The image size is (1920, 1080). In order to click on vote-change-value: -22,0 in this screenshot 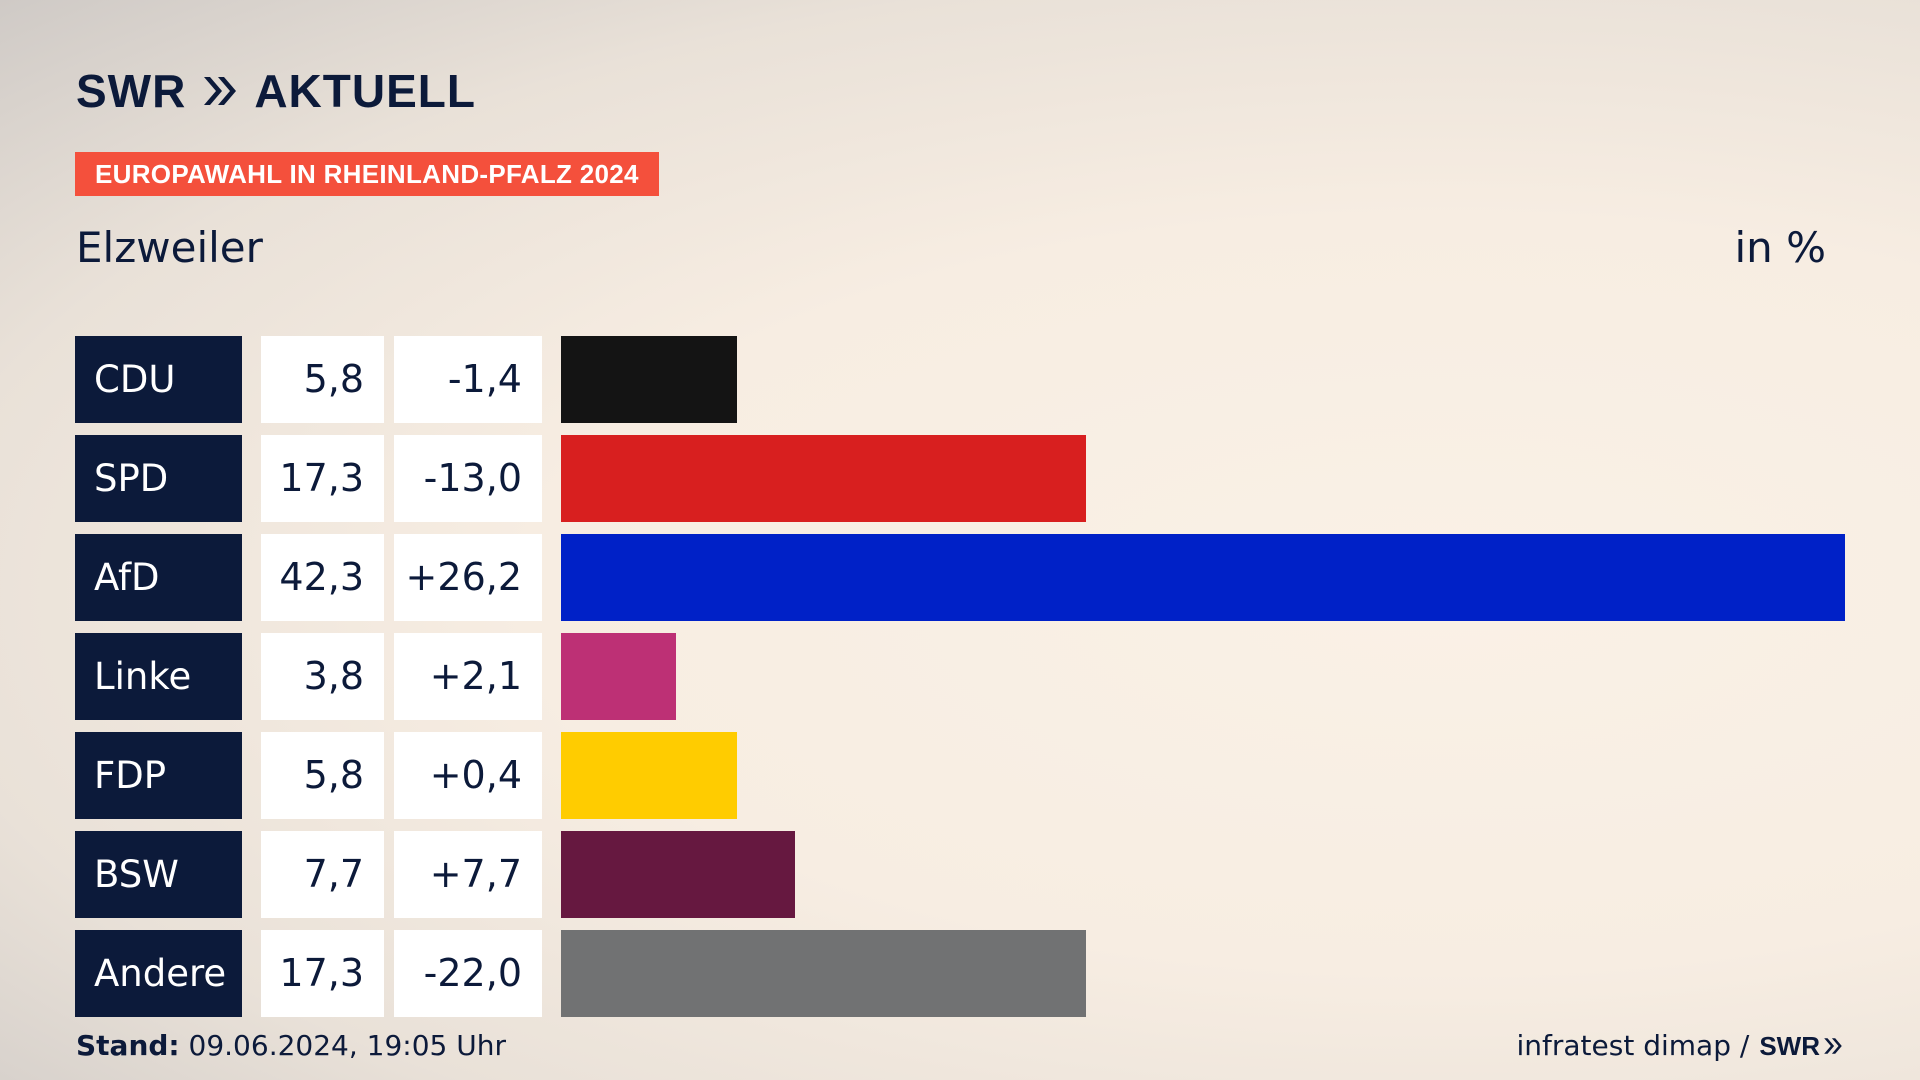, I will do `click(468, 973)`.